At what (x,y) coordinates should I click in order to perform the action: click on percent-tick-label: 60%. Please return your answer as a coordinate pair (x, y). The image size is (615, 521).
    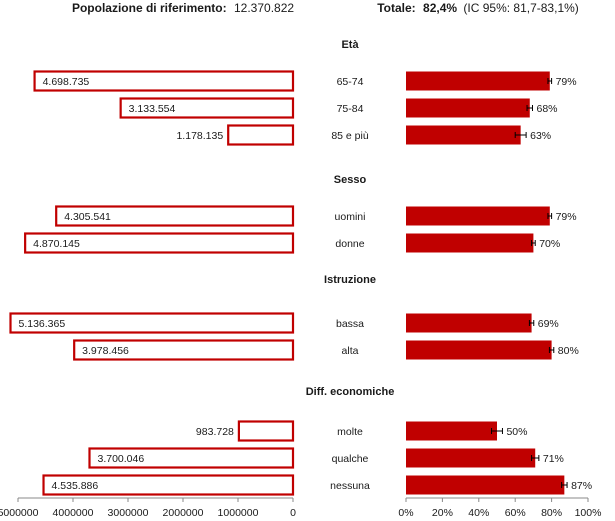
    Looking at the image, I should click on (515, 513).